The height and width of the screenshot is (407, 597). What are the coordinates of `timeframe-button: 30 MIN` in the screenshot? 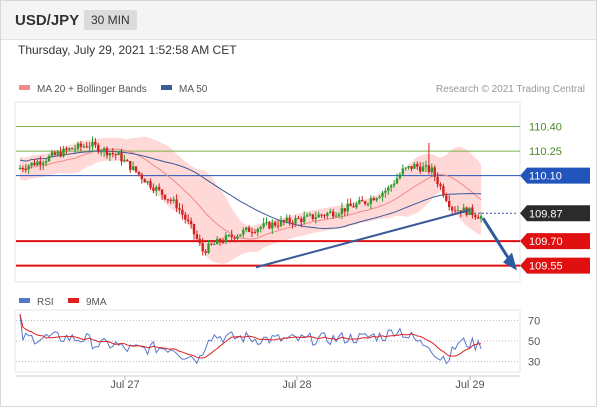 It's located at (110, 20).